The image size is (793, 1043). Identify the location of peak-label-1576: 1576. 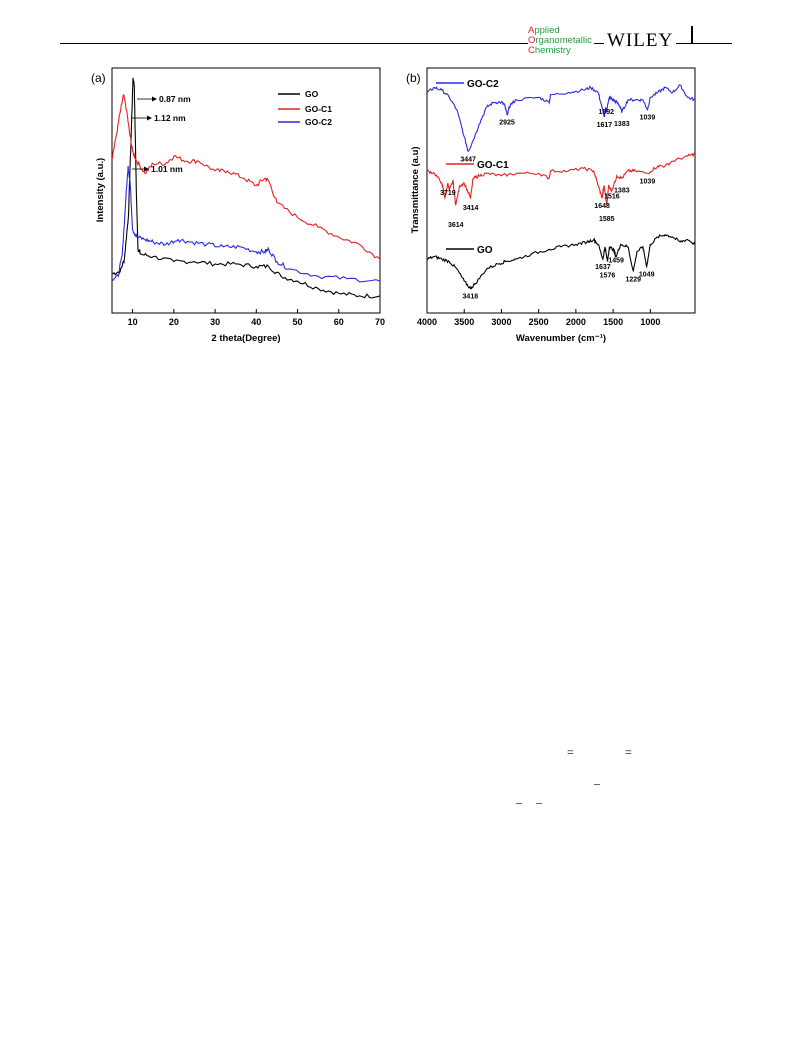
(608, 276).